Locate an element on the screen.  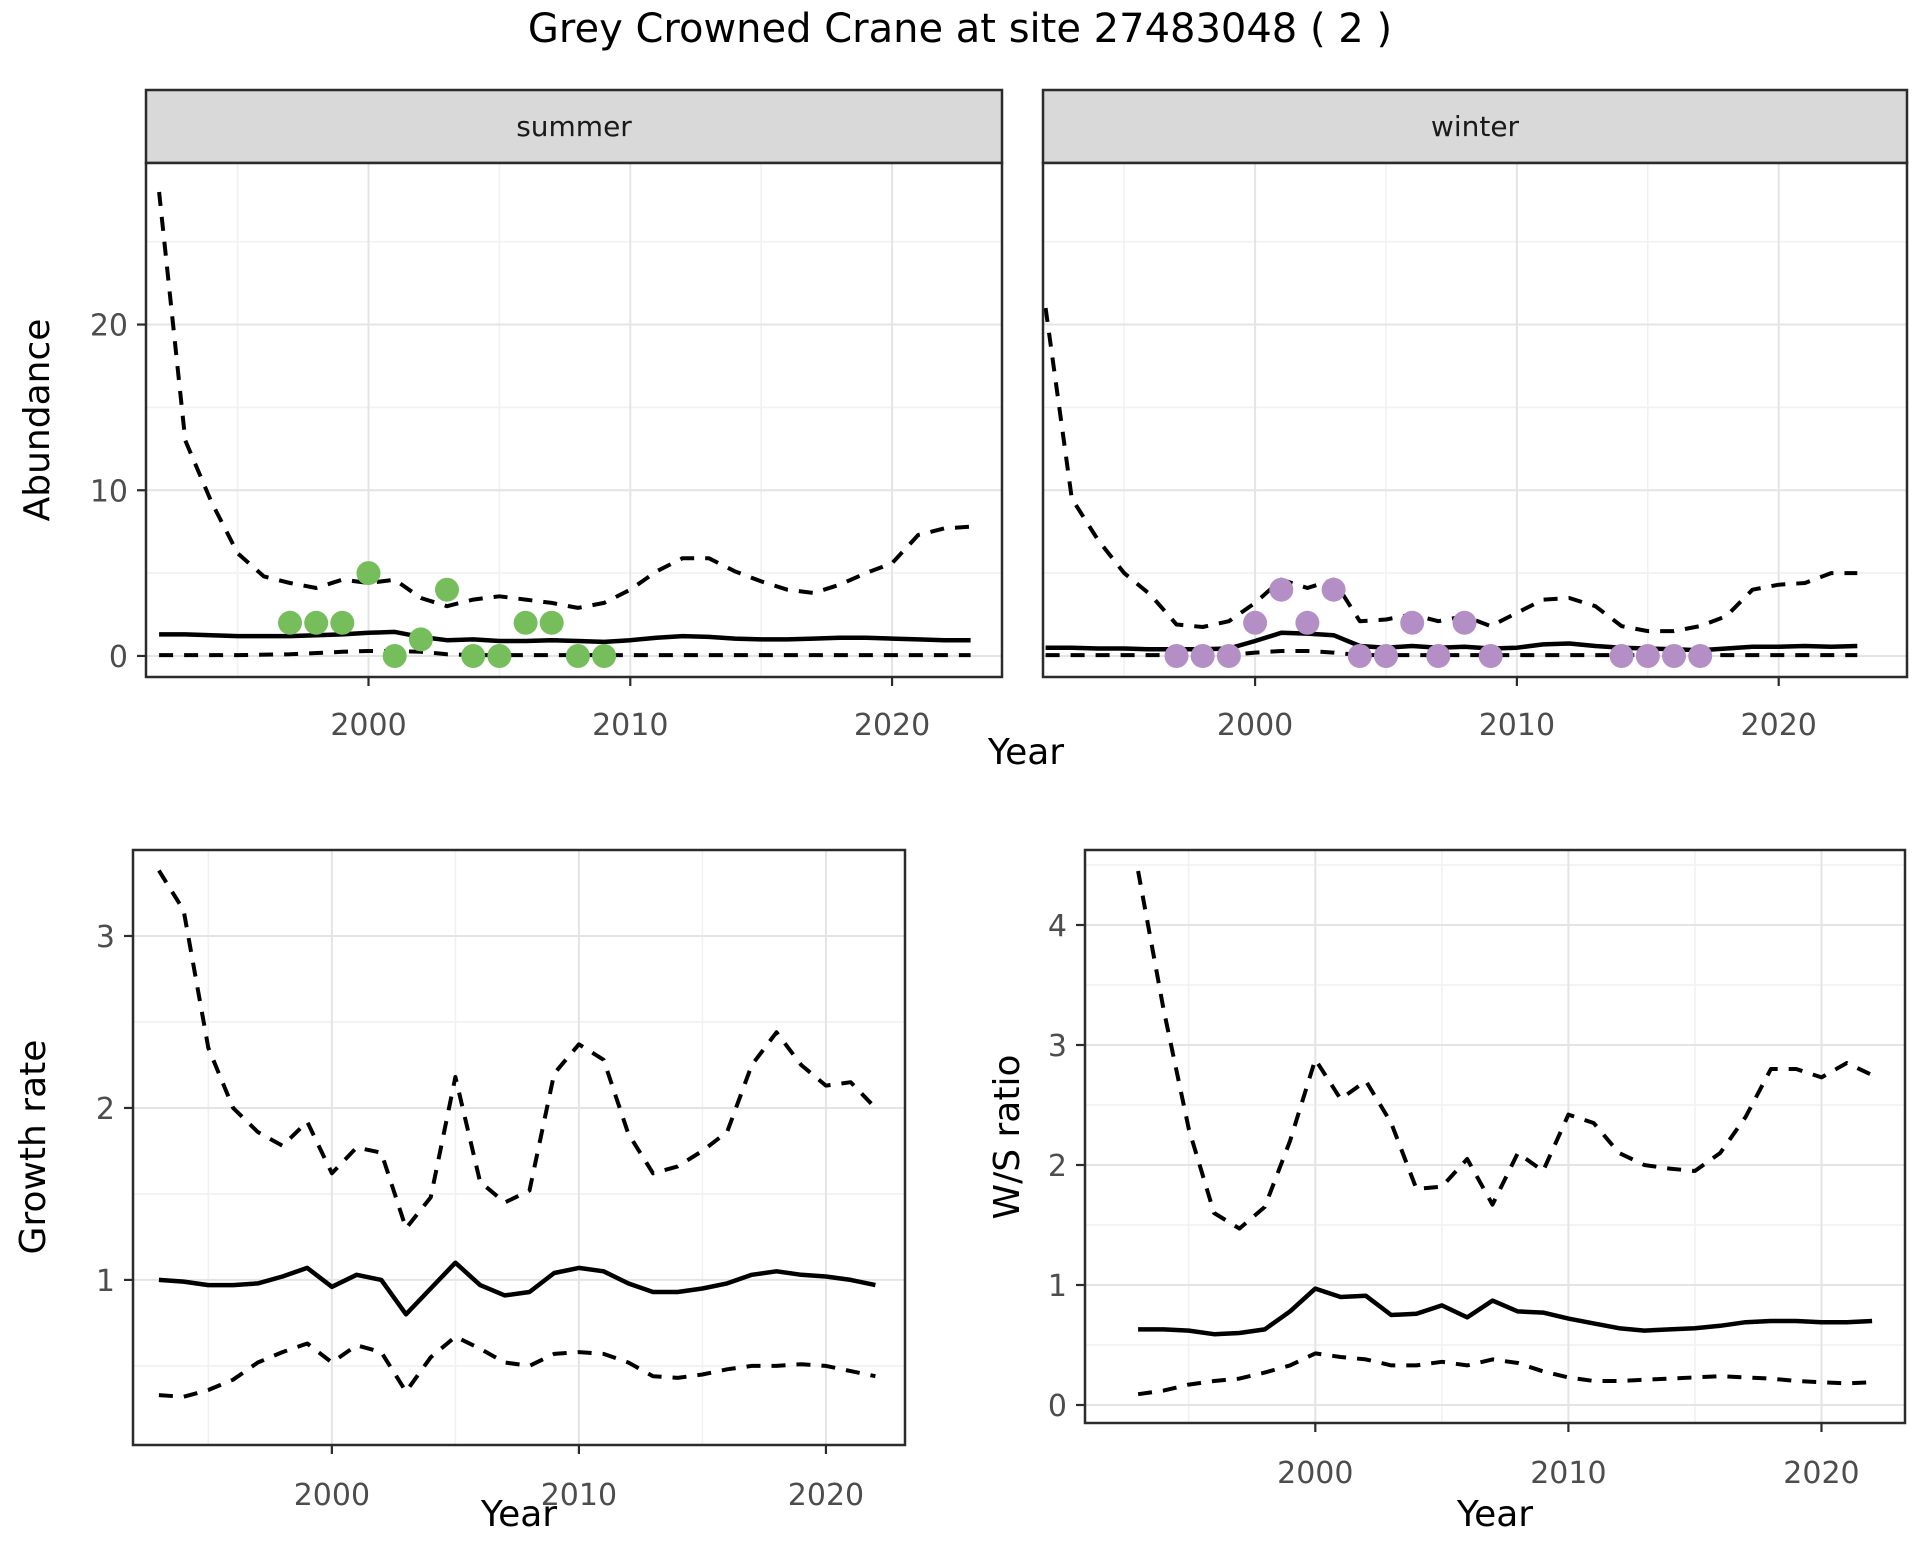
growth-upper_ci is located at coordinates (517, 1050).